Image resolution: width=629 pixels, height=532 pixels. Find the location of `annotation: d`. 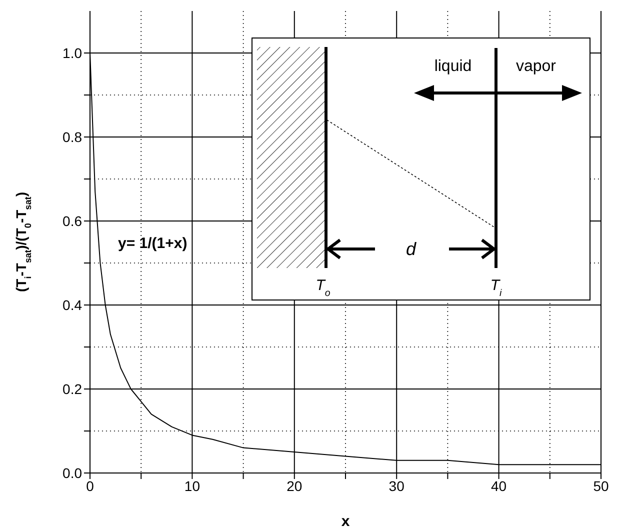

annotation: d is located at coordinates (411, 249).